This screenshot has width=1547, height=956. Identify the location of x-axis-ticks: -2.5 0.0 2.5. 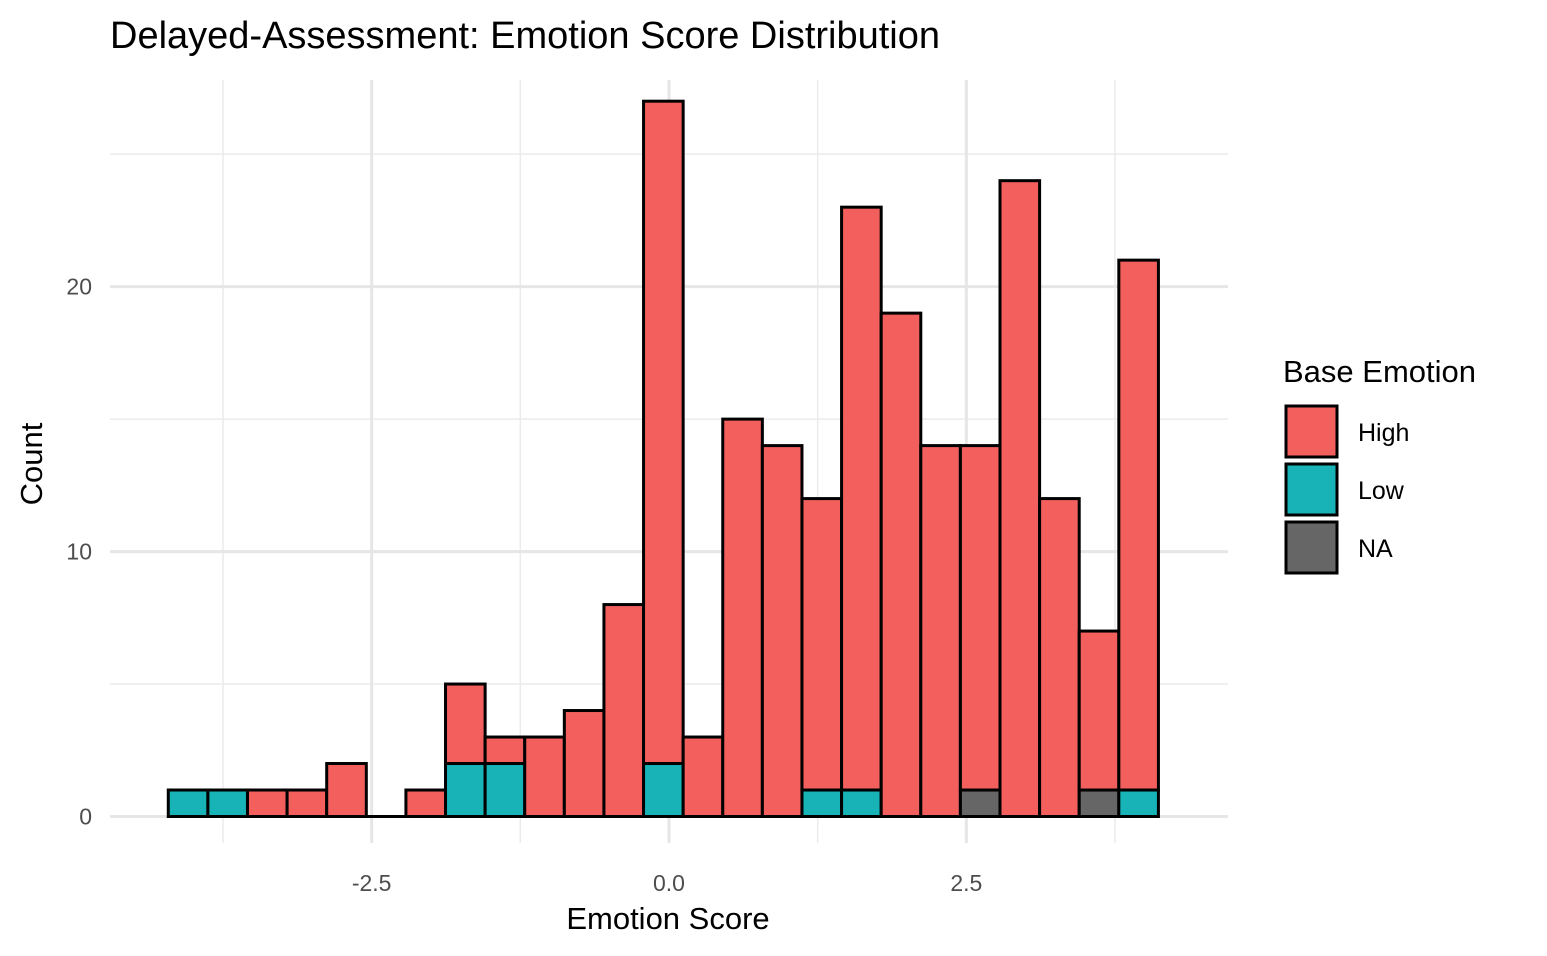
(667, 883).